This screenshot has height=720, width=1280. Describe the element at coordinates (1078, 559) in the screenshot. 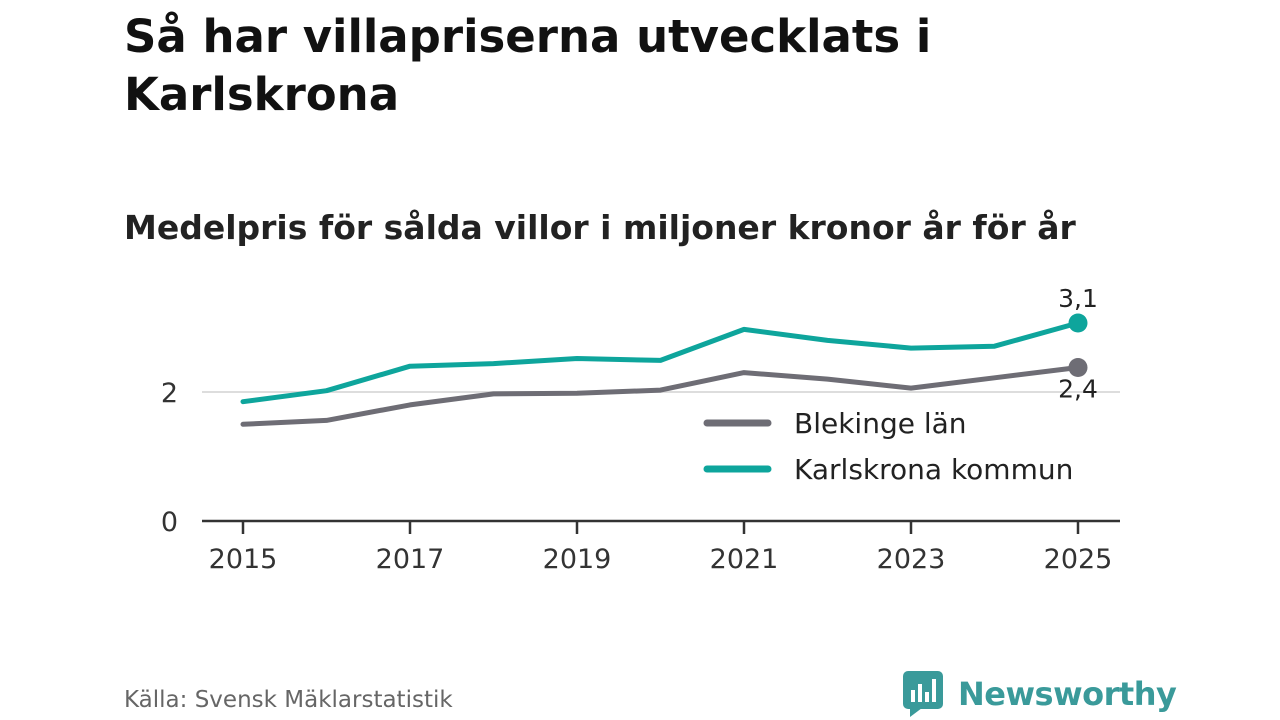

I see `x-tick-label: 2025` at that location.